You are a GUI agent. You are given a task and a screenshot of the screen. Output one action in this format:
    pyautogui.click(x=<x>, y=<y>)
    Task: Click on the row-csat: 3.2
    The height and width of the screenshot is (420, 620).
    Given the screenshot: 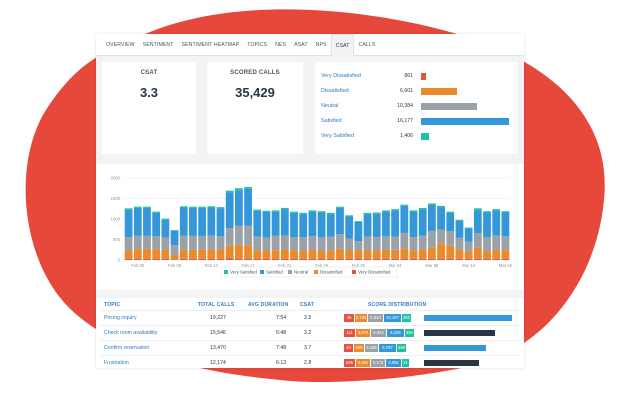 What is the action you would take?
    pyautogui.click(x=308, y=333)
    